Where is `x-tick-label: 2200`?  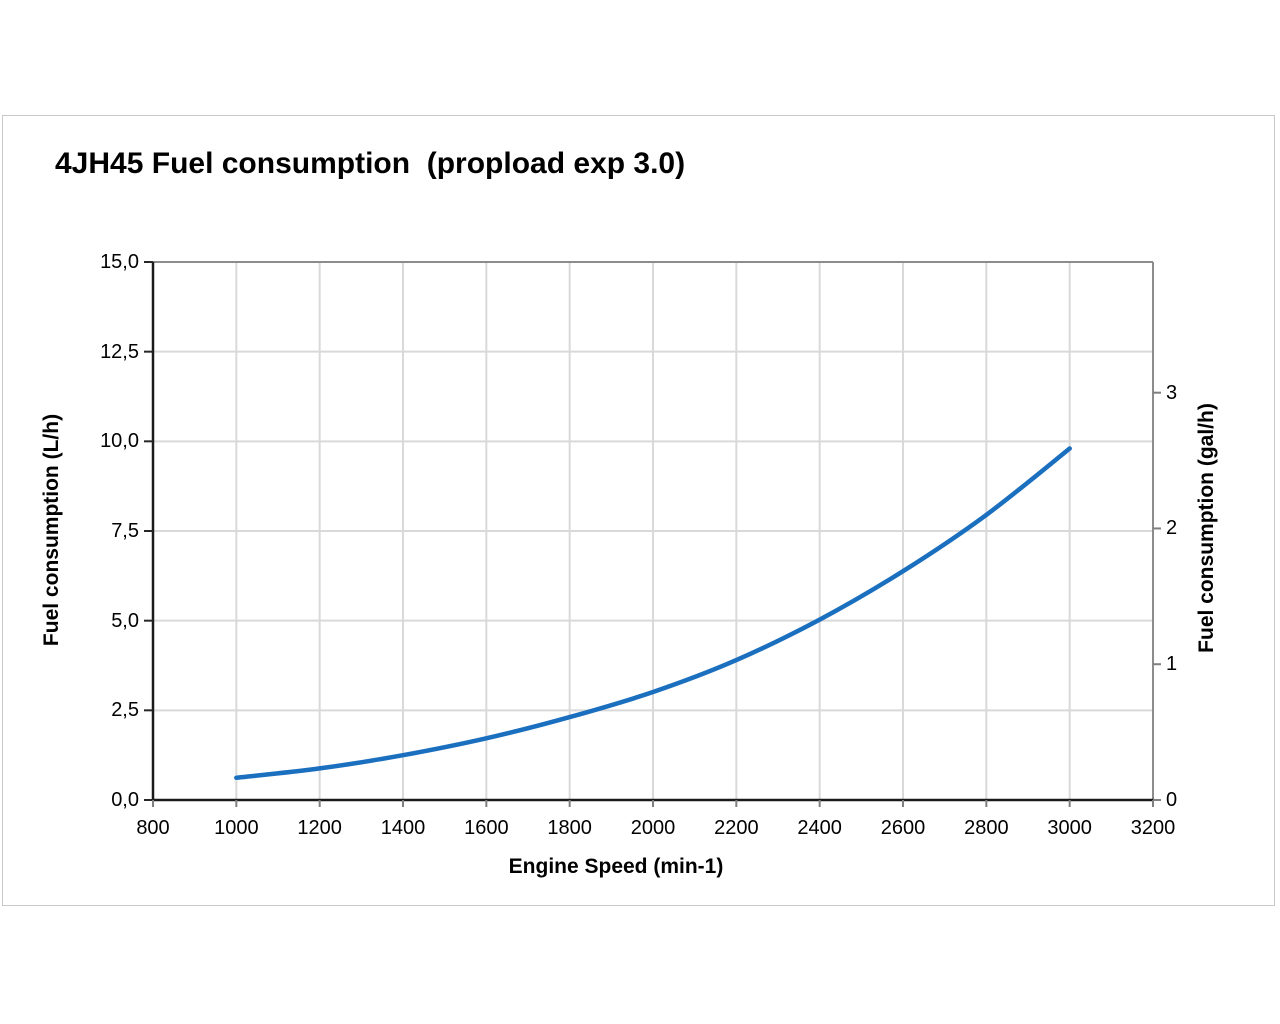
x-tick-label: 2200 is located at coordinates (736, 828).